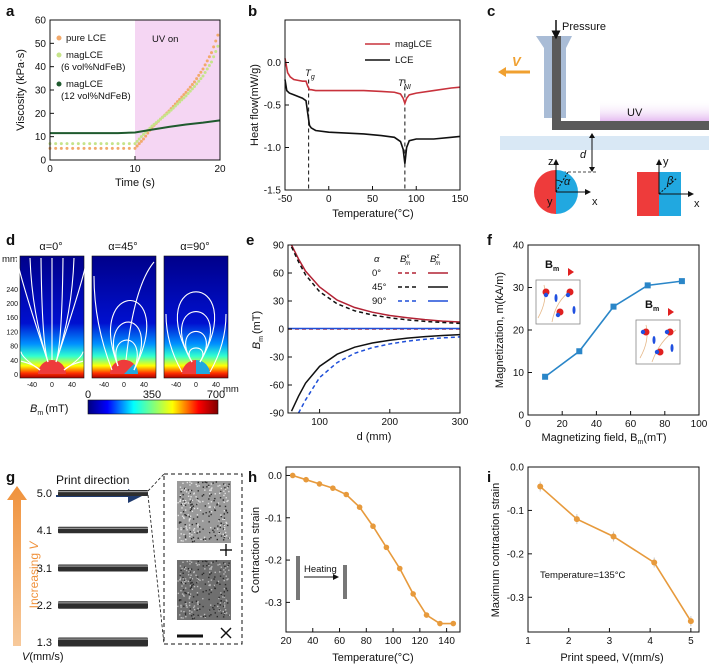 Image resolution: width=709 pixels, height=668 pixels. I want to click on x-tick-label: 4, so click(650, 641).